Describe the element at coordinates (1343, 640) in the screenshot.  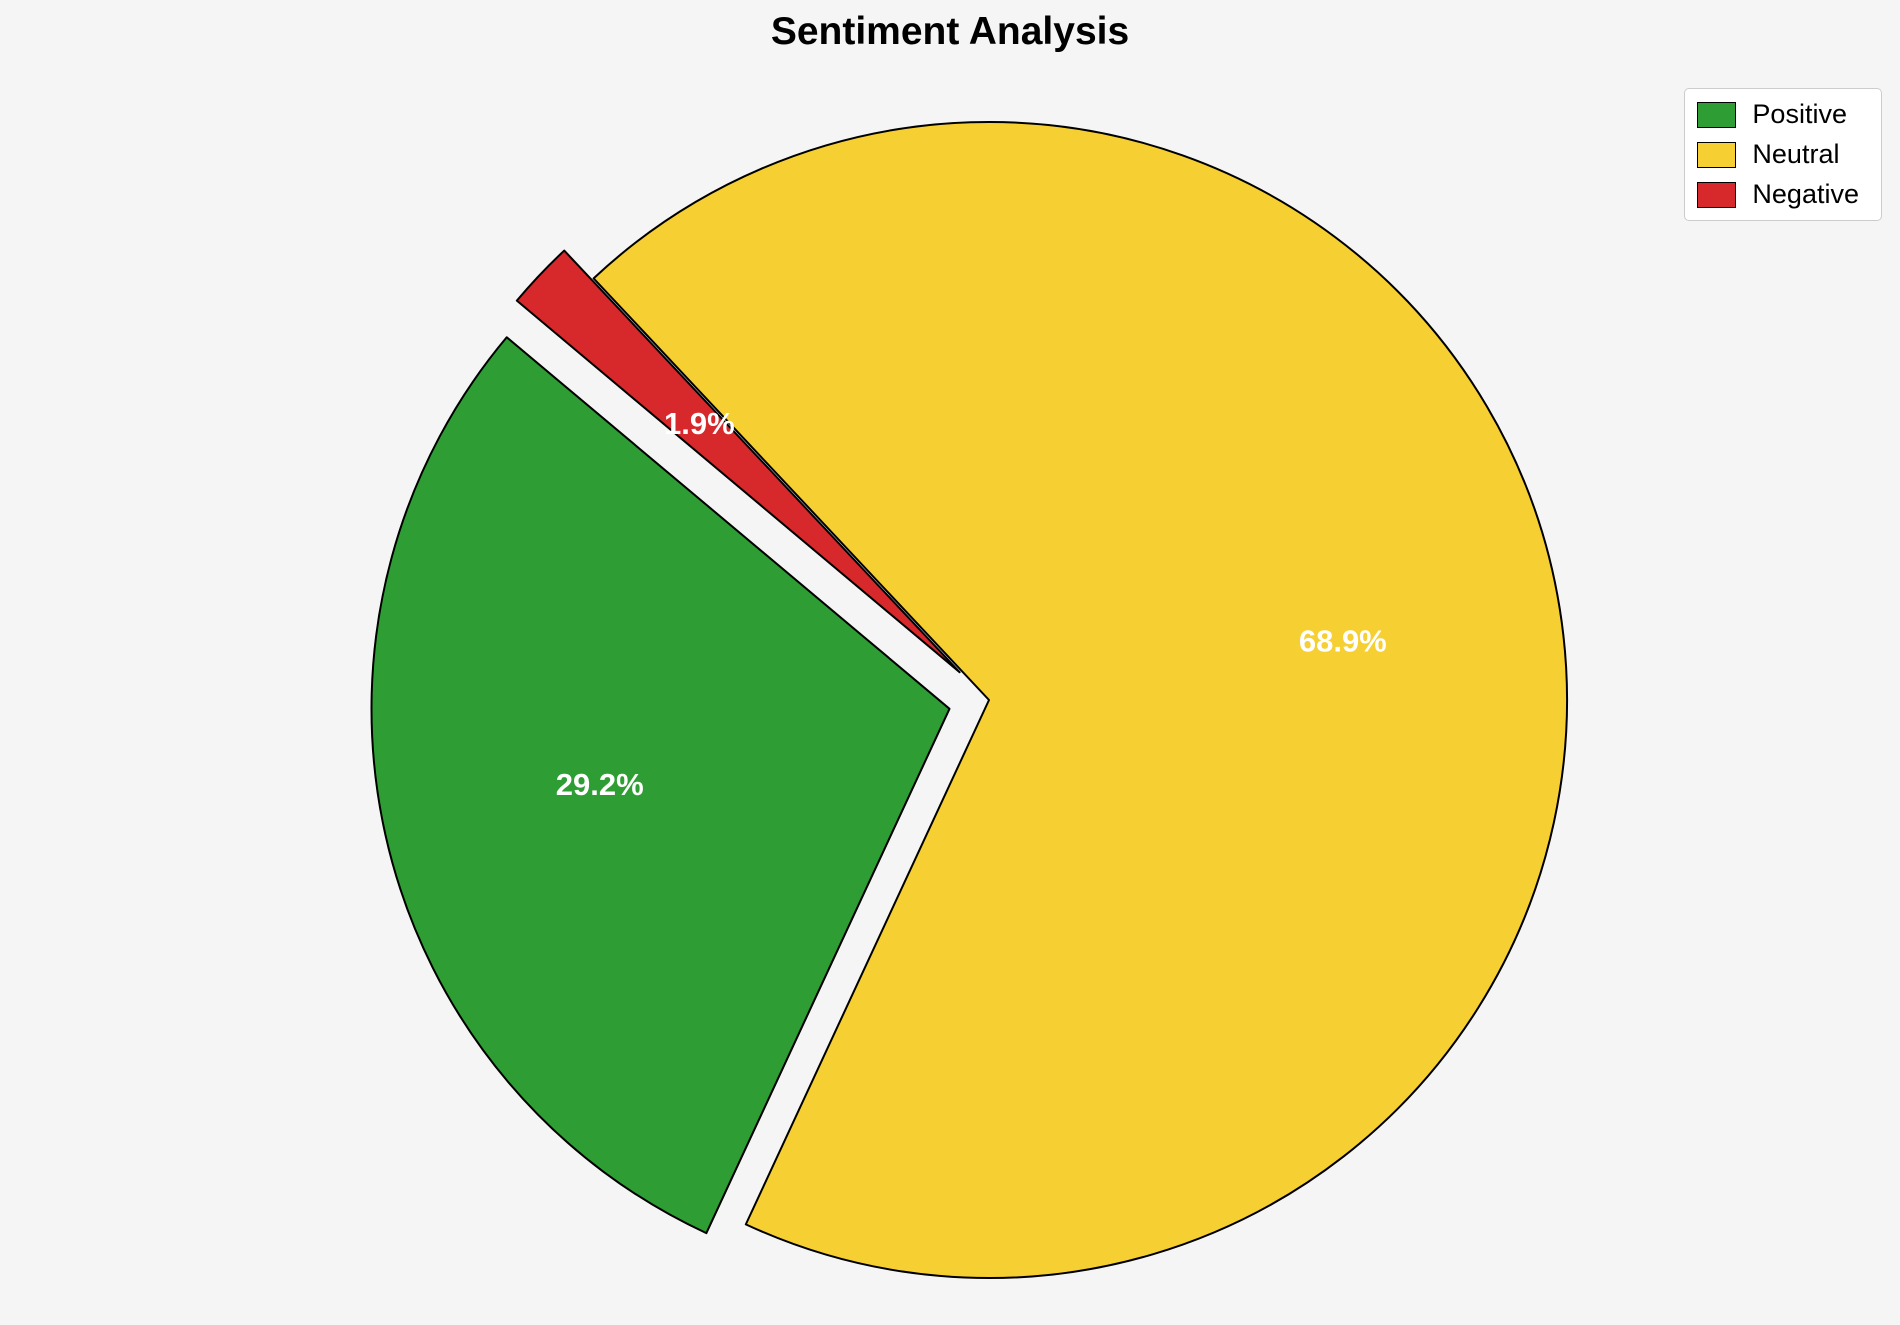
I see `pct-label-neutral: 68.9%` at that location.